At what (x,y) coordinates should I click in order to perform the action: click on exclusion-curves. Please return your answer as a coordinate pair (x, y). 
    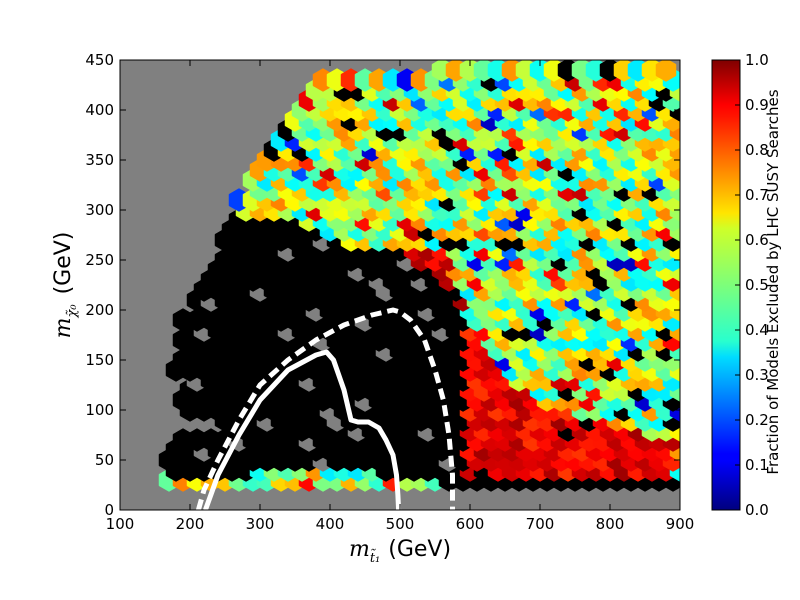
    Looking at the image, I should click on (325, 408).